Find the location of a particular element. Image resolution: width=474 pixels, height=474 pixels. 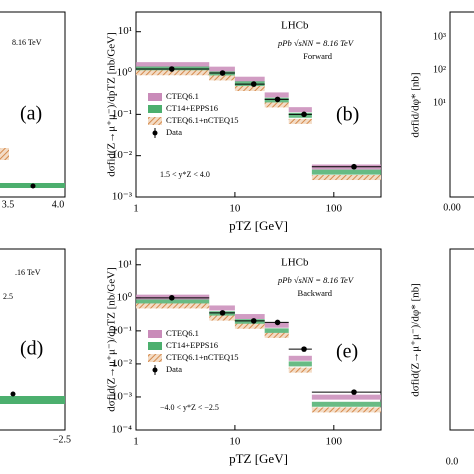

x-tick-label: −2.5 is located at coordinates (62, 439).